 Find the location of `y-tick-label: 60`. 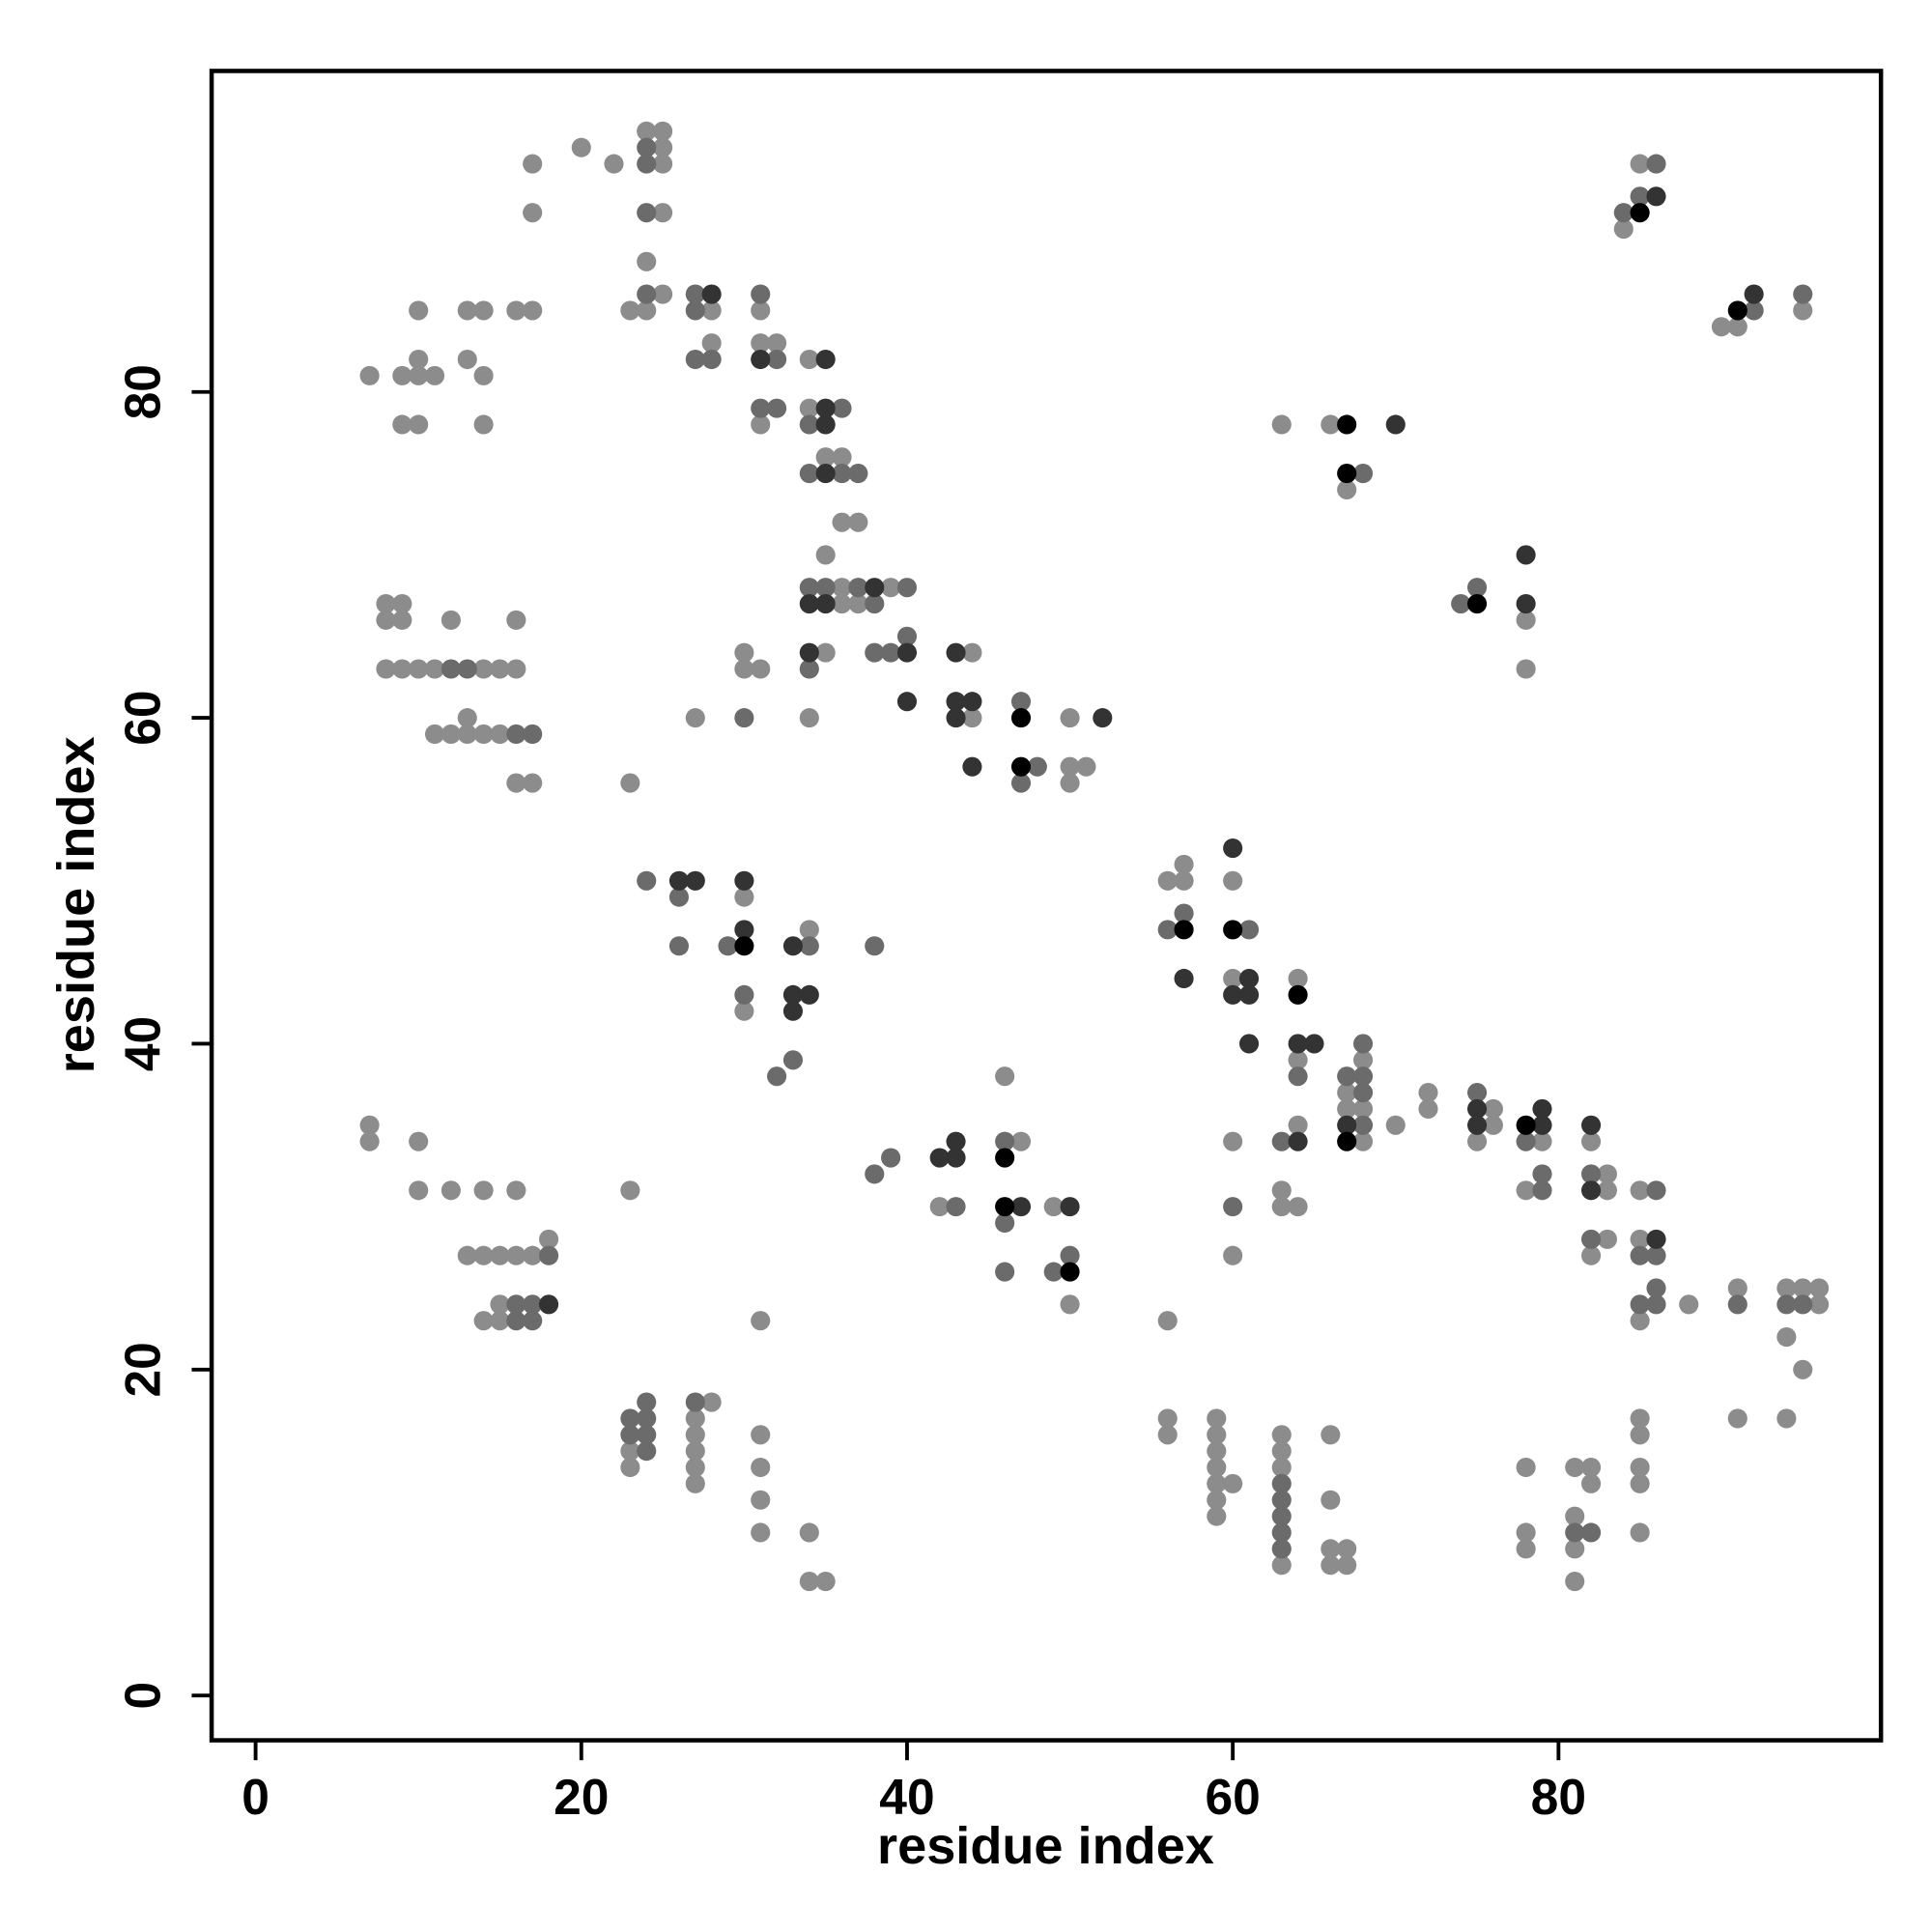

y-tick-label: 60 is located at coordinates (143, 717).